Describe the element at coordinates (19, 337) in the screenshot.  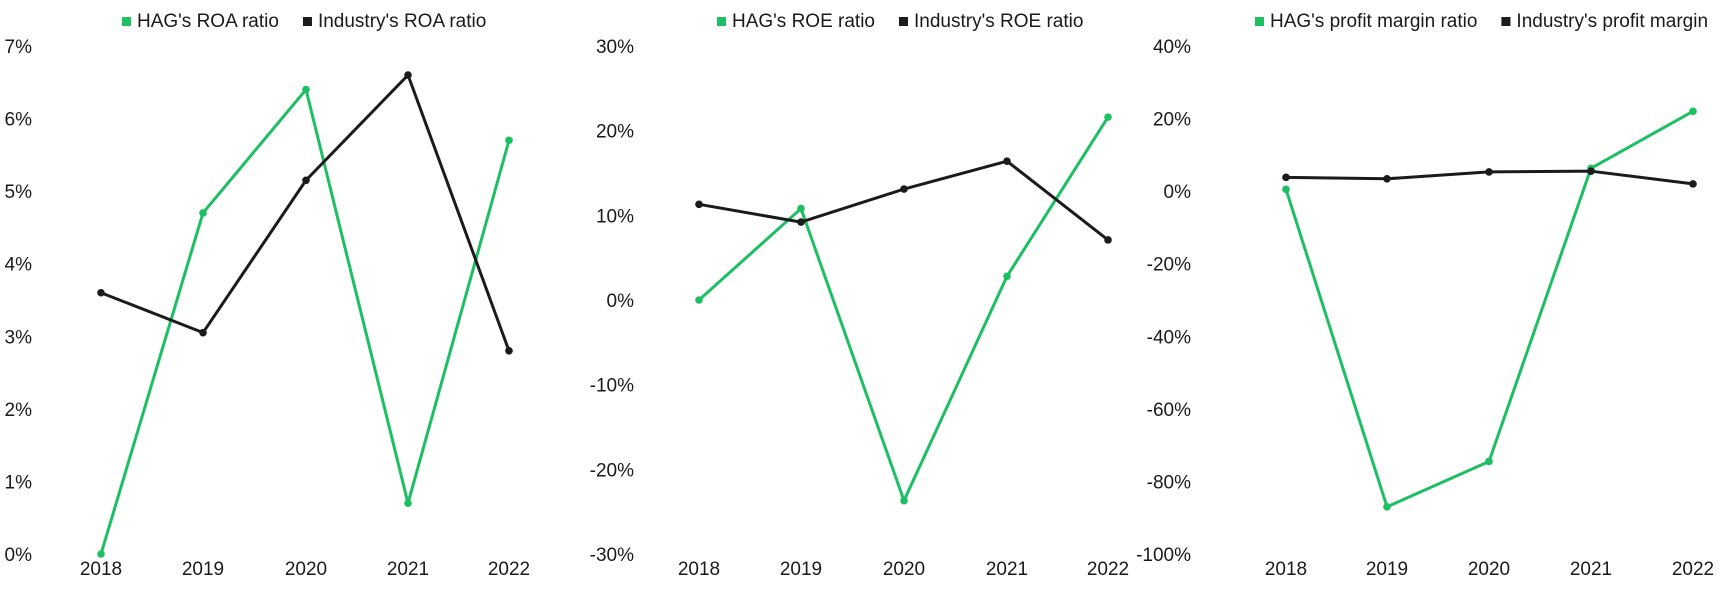
I see `y-tick-label: 3%` at that location.